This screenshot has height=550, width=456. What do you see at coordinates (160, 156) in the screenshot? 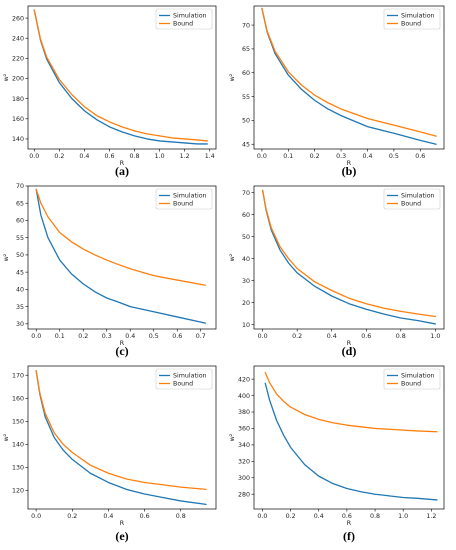
I see `x-tick-label: 1.0` at bounding box center [160, 156].